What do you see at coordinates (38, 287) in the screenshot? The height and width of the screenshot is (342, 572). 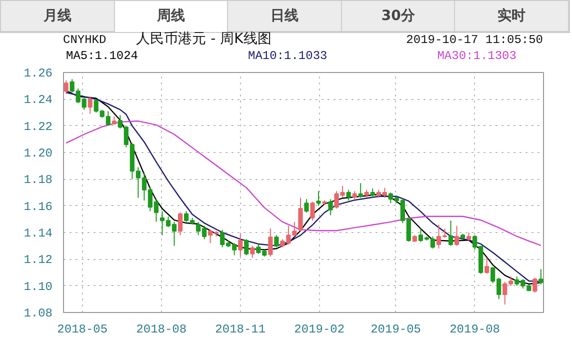 I see `y-tick-label: 1.10` at bounding box center [38, 287].